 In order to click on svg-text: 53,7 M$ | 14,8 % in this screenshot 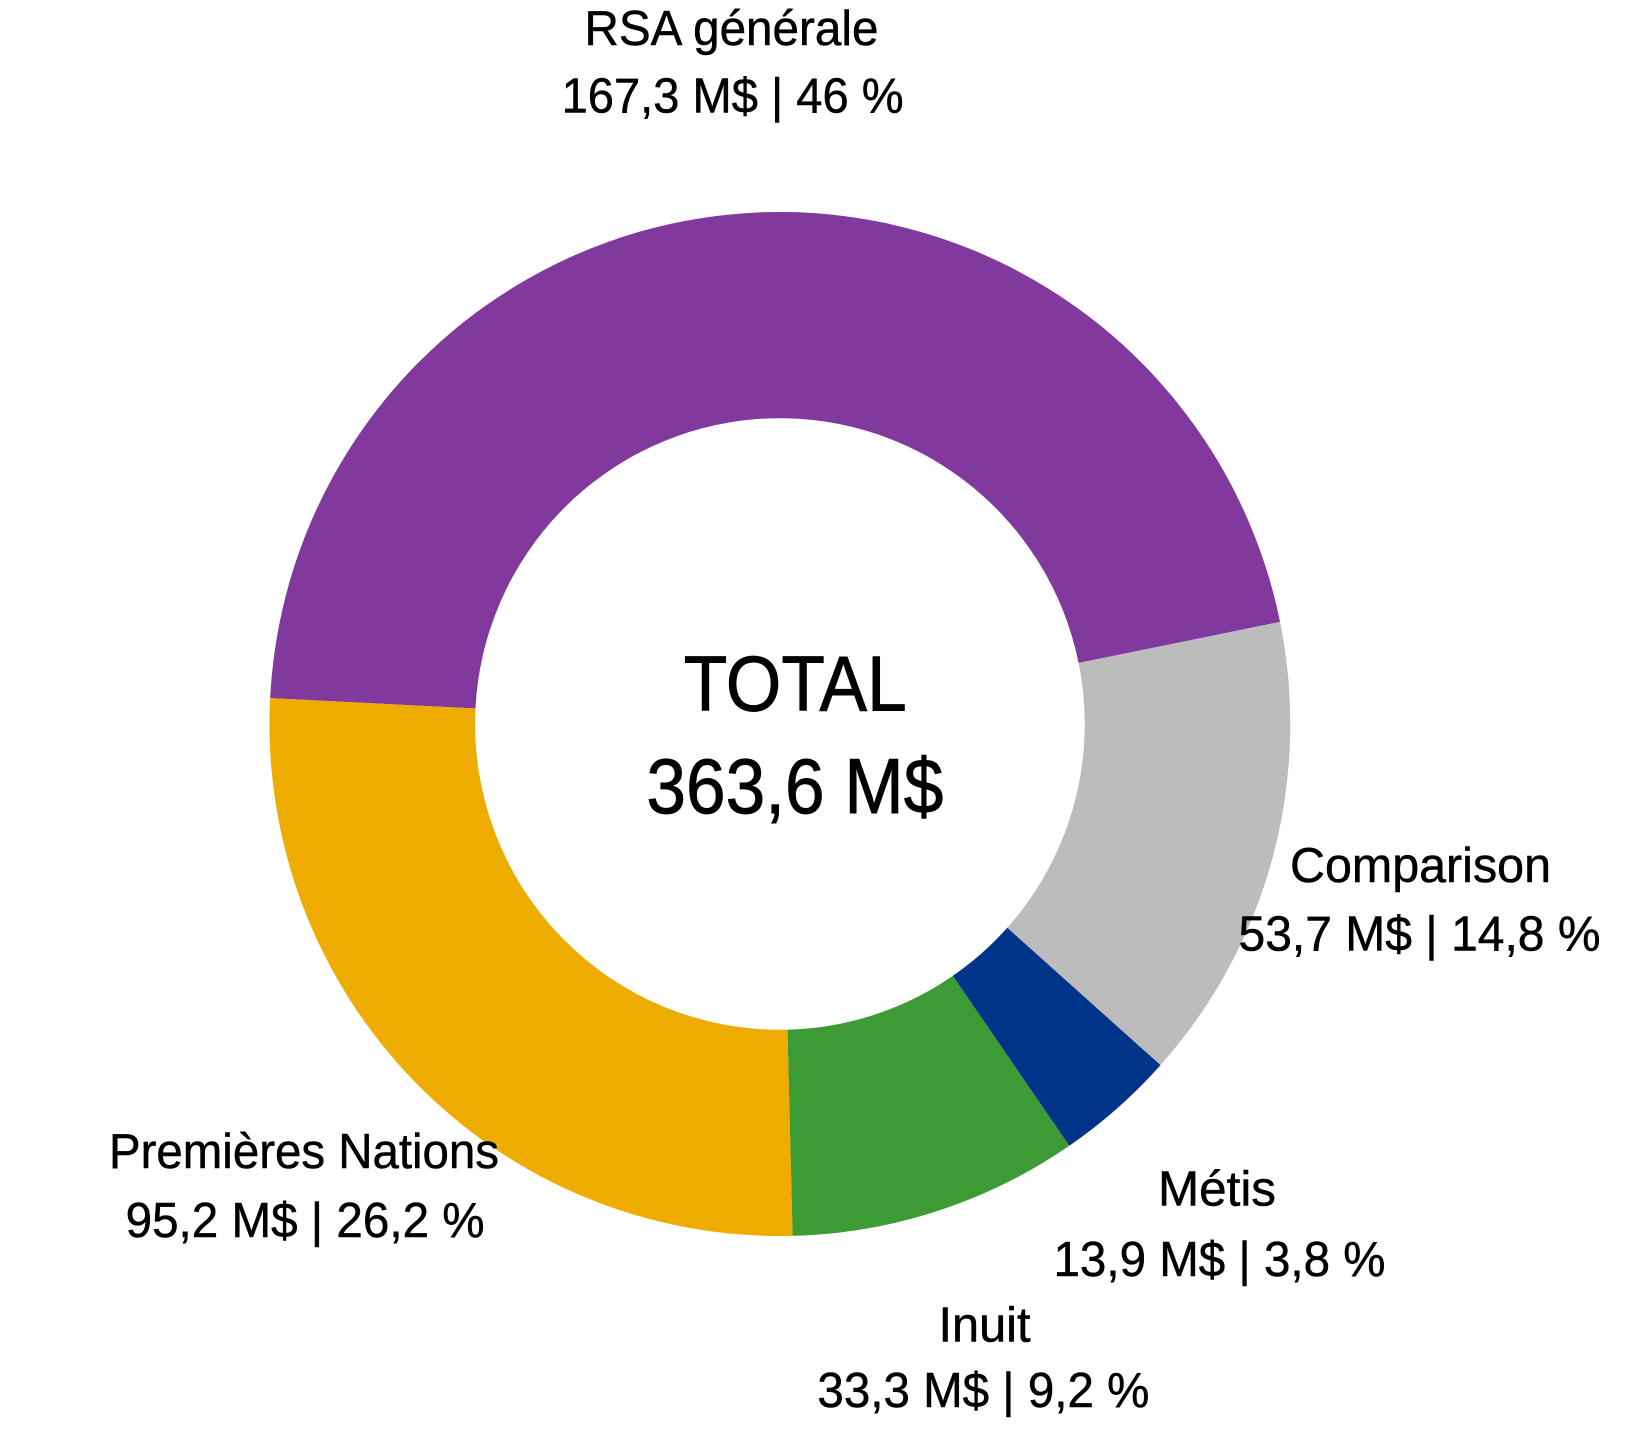, I will do `click(1420, 935)`.